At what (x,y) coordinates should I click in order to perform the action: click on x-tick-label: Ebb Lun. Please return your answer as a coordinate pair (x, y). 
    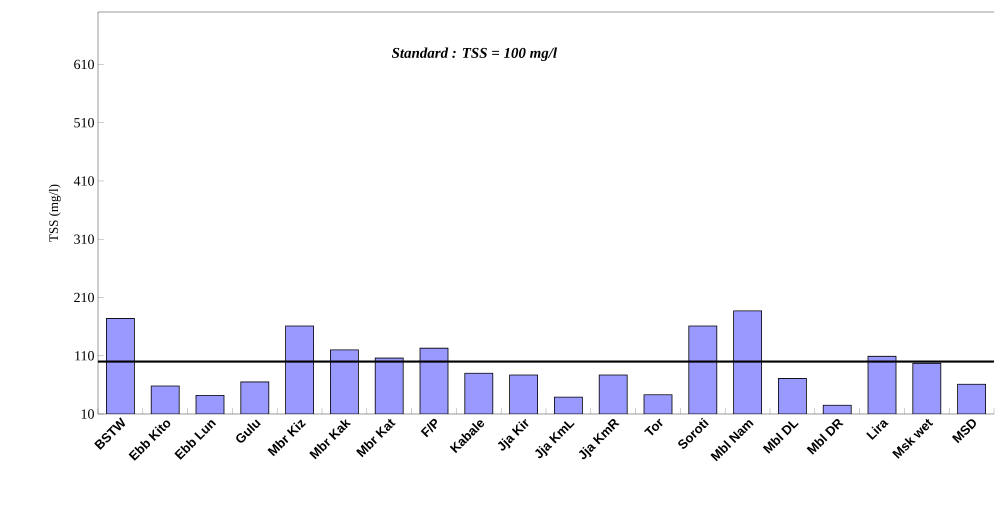
    Looking at the image, I should click on (195, 440).